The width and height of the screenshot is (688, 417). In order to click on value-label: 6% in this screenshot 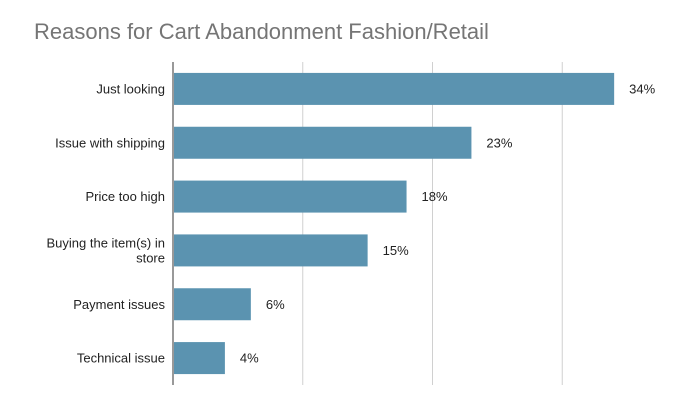, I will do `click(275, 304)`.